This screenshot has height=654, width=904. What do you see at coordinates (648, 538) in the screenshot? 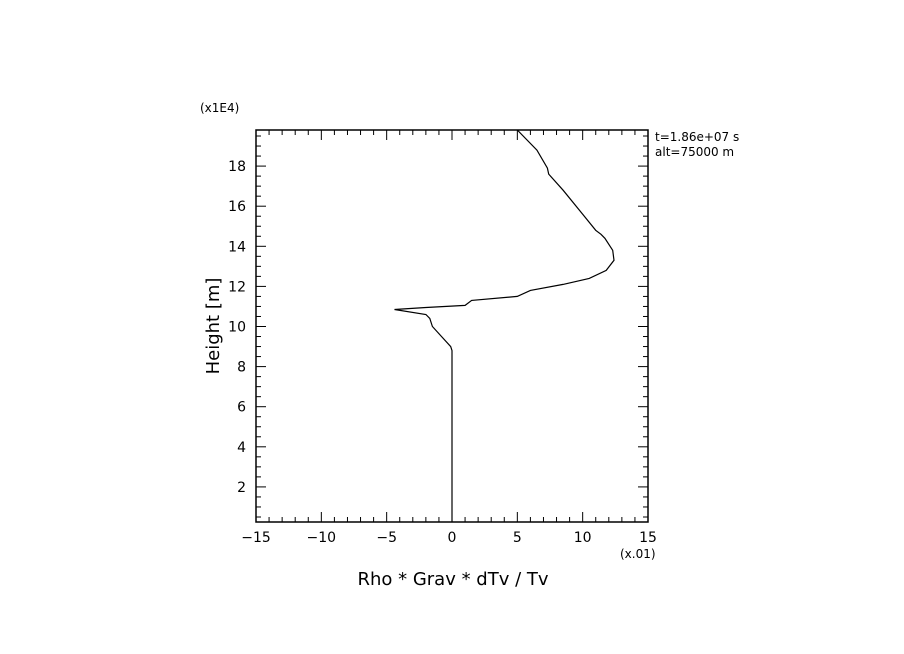
I see `x-tick-label: 15` at bounding box center [648, 538].